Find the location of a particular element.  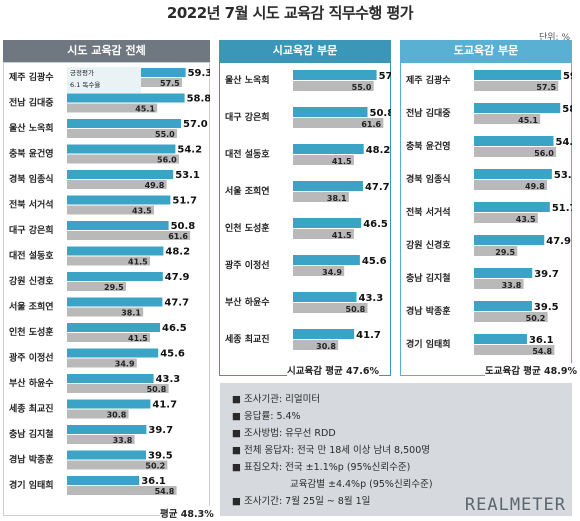

category-label: 인천 도성훈 is located at coordinates (247, 228).